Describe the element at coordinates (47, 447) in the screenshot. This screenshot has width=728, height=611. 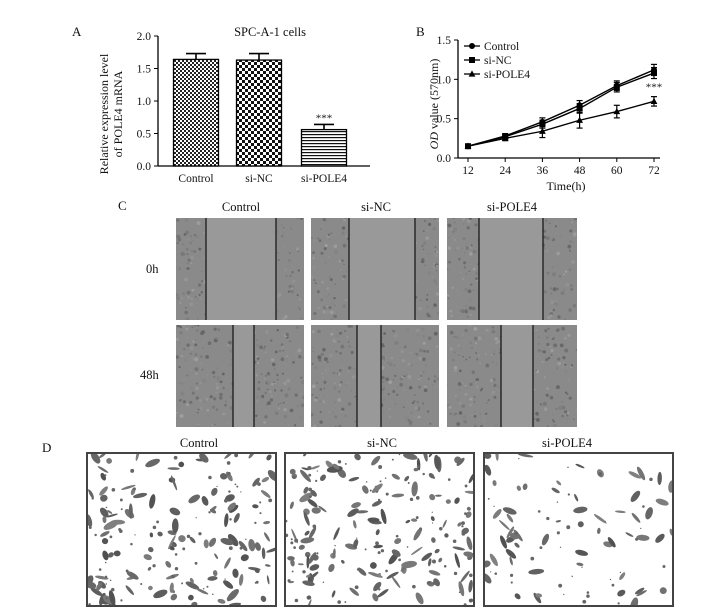
I see `panel-label-d: D` at that location.